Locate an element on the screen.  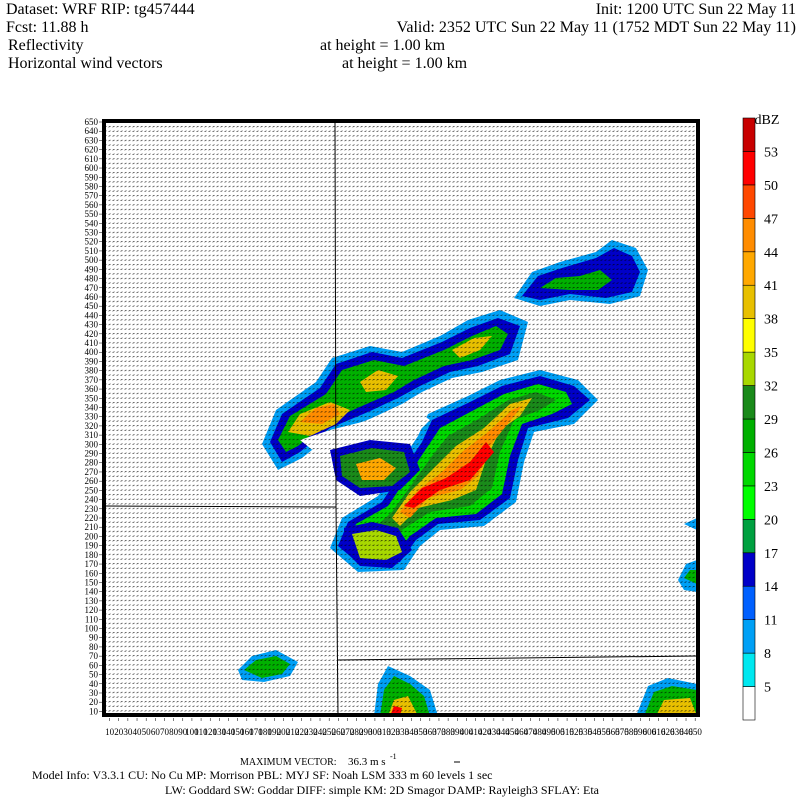
x-tick-label: 150 is located at coordinates (238, 732).